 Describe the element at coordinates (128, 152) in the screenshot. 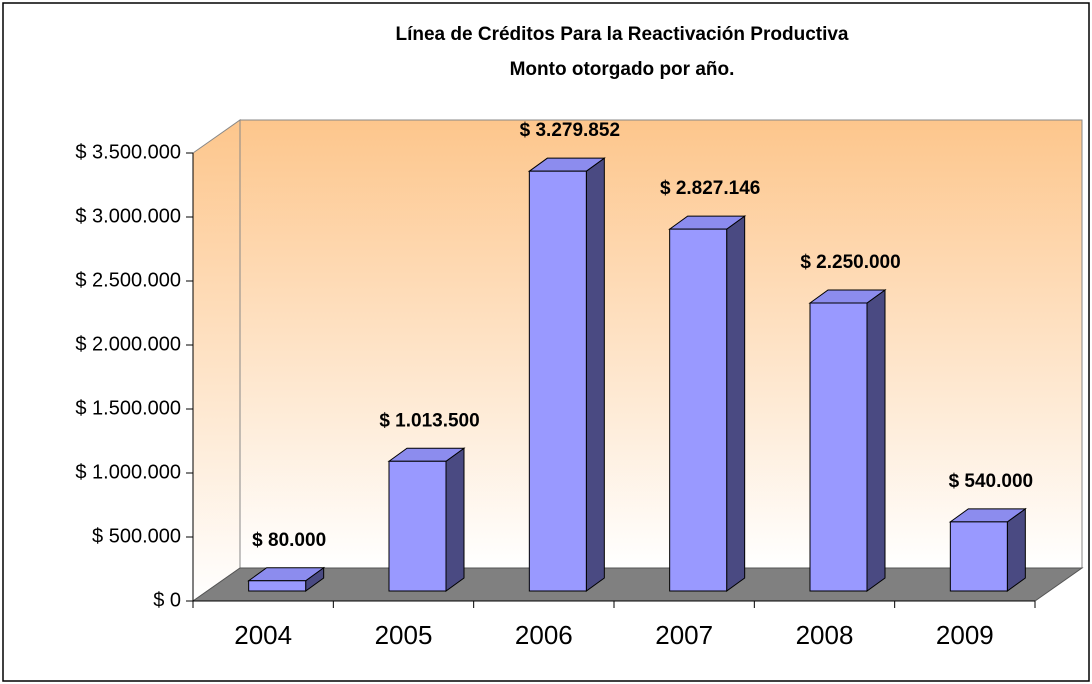

I see `y-tick-label: $ 3.500.000` at that location.